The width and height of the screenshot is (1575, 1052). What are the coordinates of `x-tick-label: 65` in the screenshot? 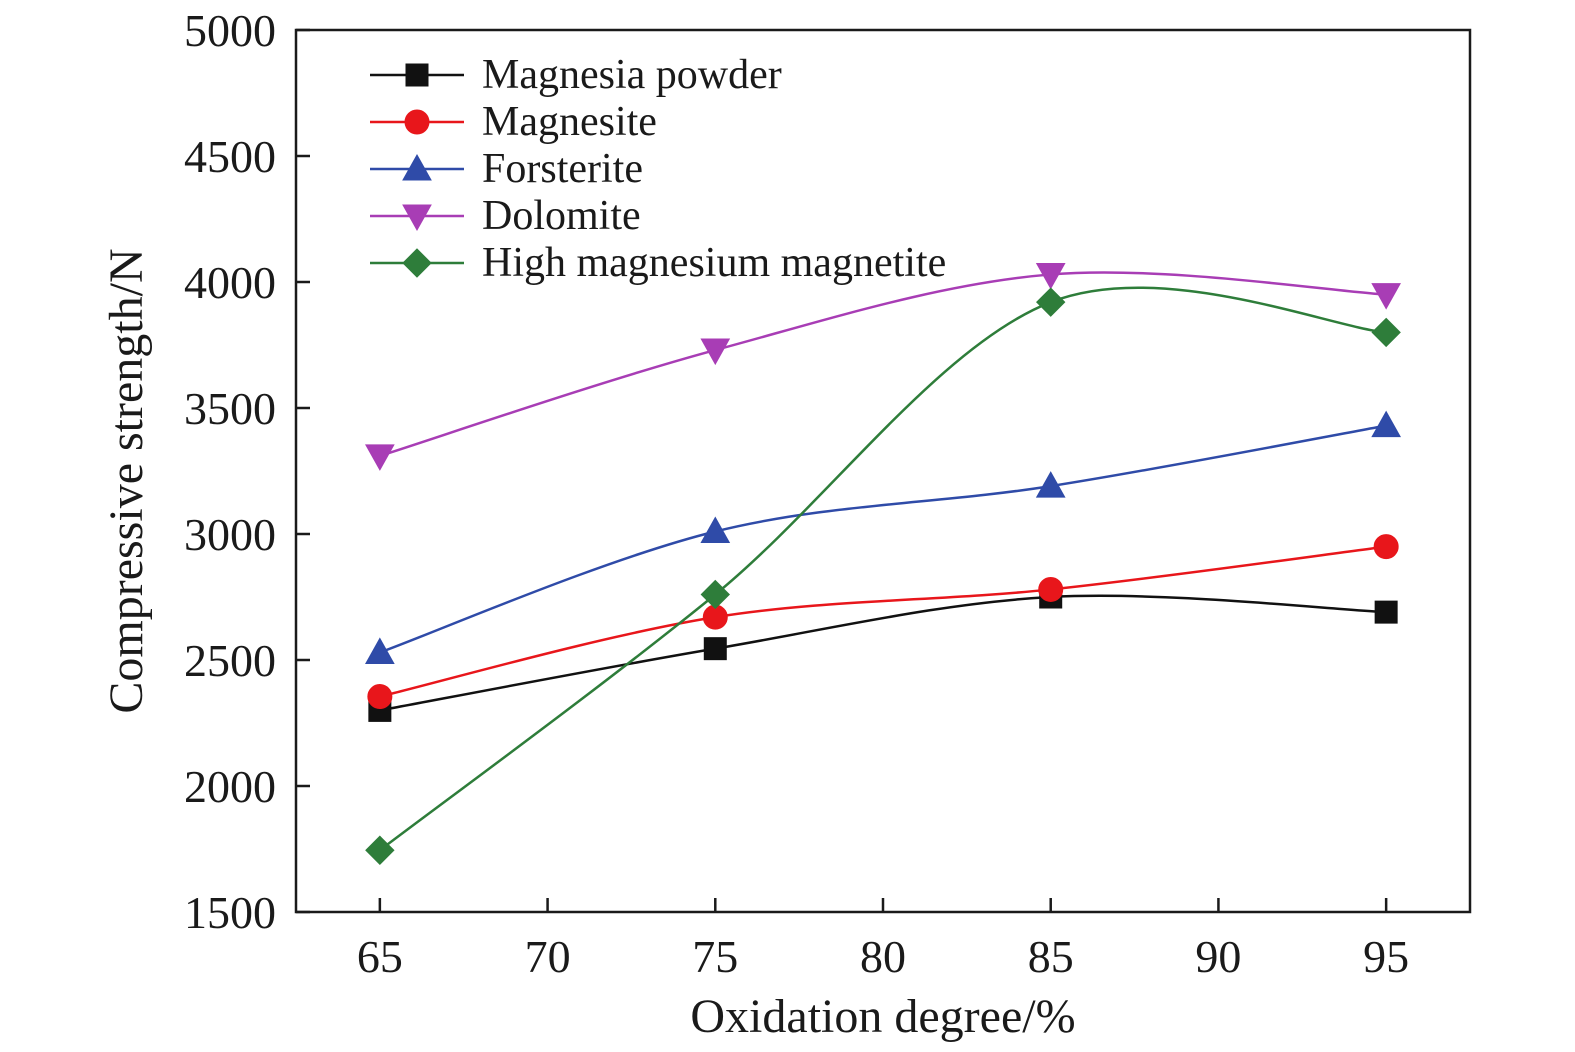 It's located at (380, 956).